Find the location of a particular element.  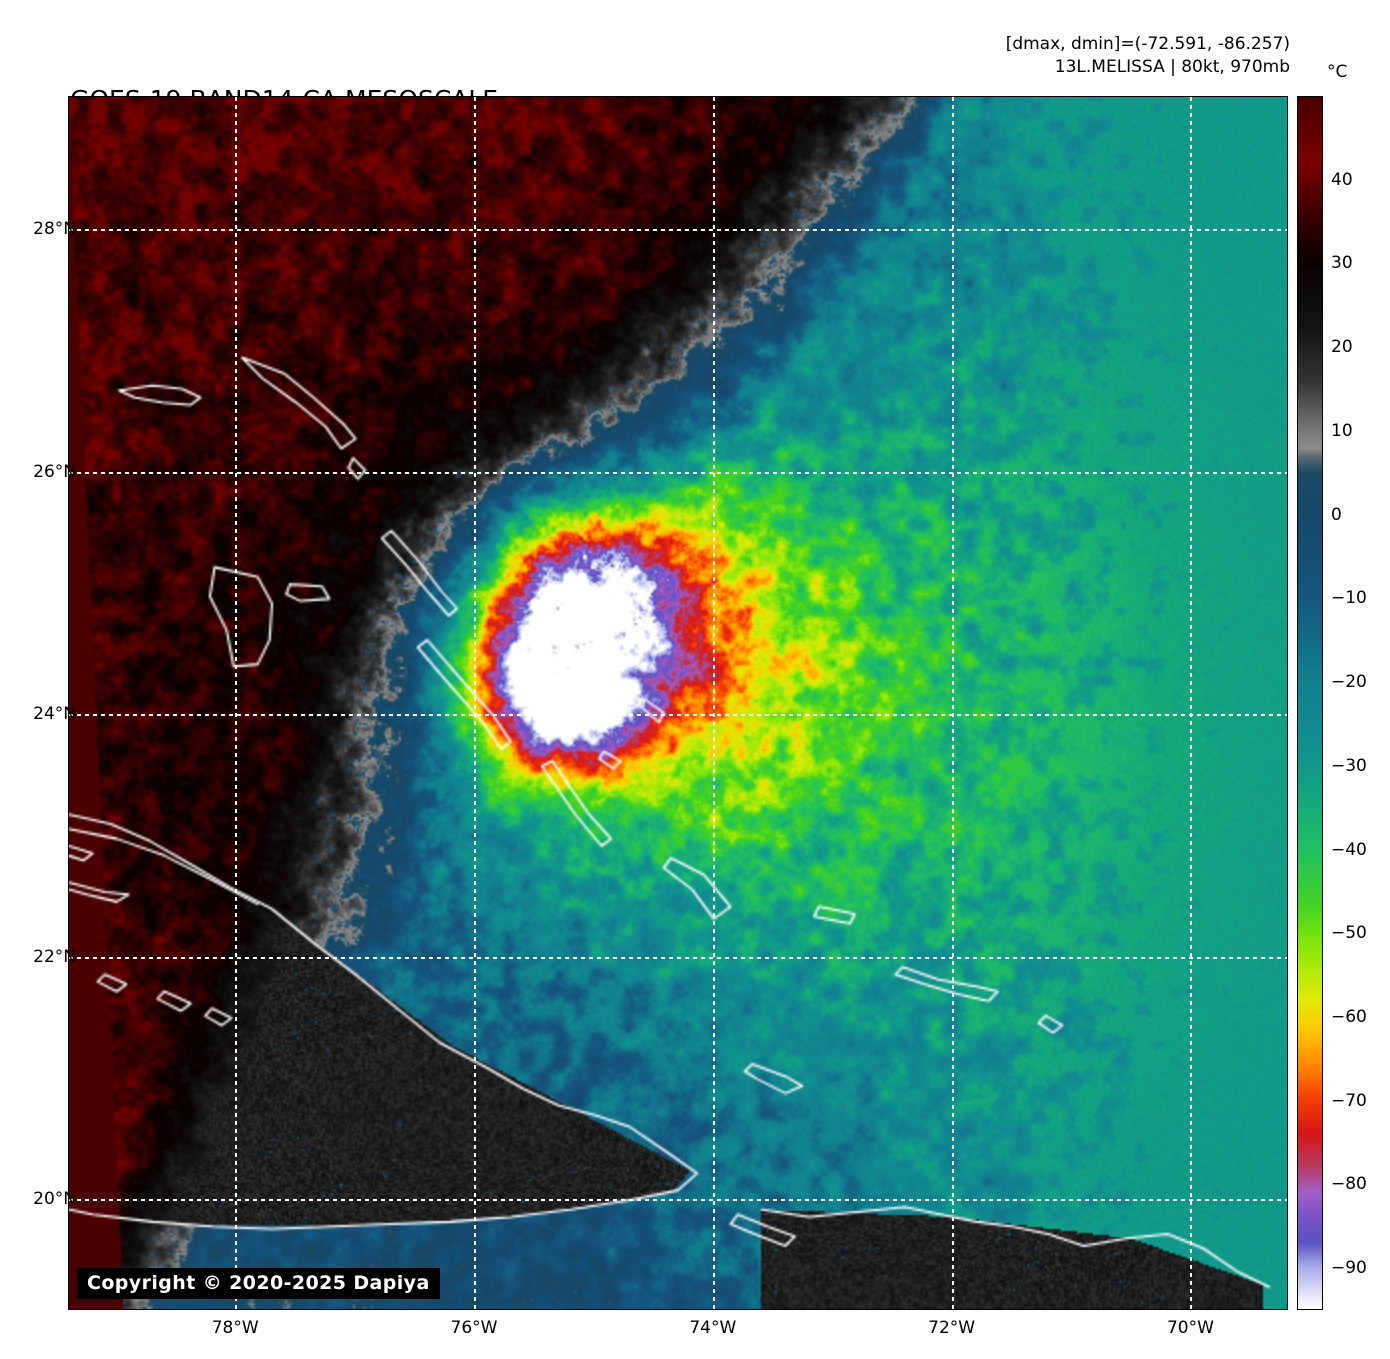

colorbar-unit-label: °C is located at coordinates (1337, 72).